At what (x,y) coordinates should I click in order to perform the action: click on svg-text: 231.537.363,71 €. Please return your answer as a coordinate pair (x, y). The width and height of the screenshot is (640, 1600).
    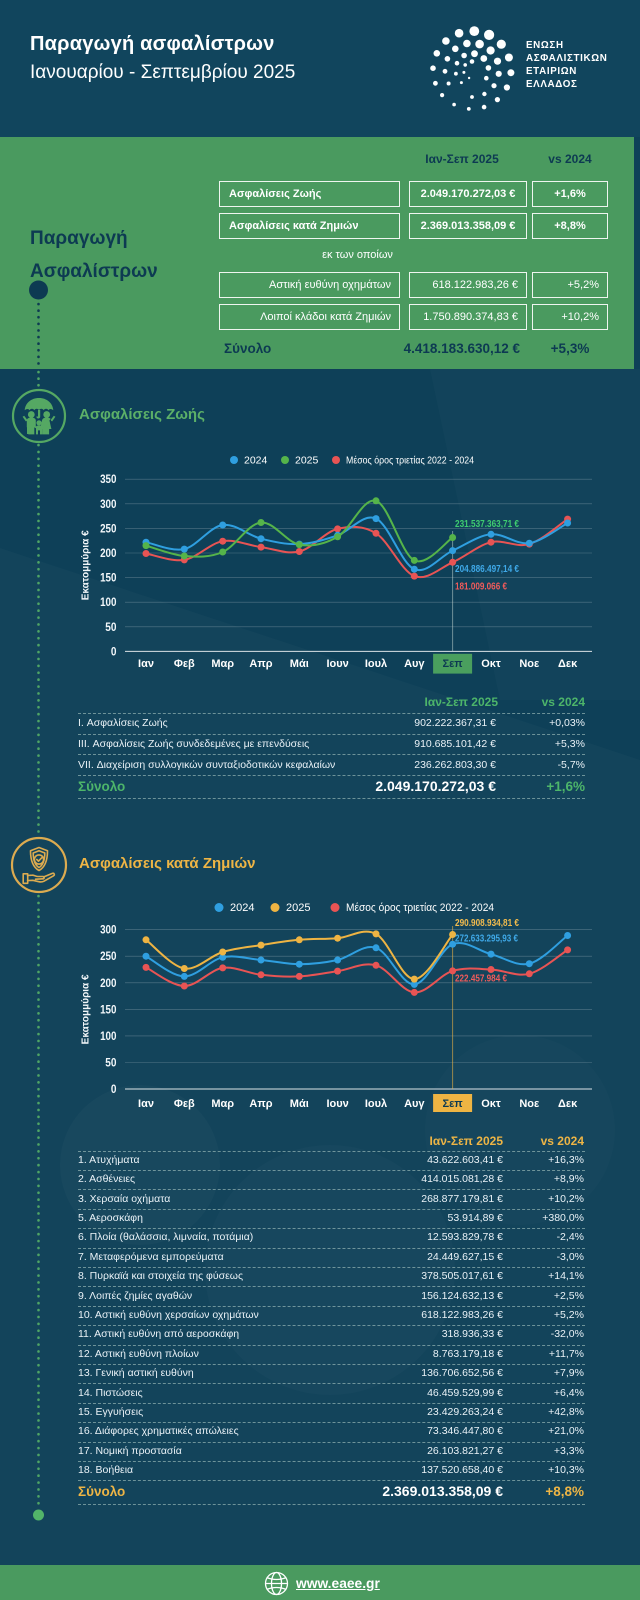
    Looking at the image, I should click on (487, 524).